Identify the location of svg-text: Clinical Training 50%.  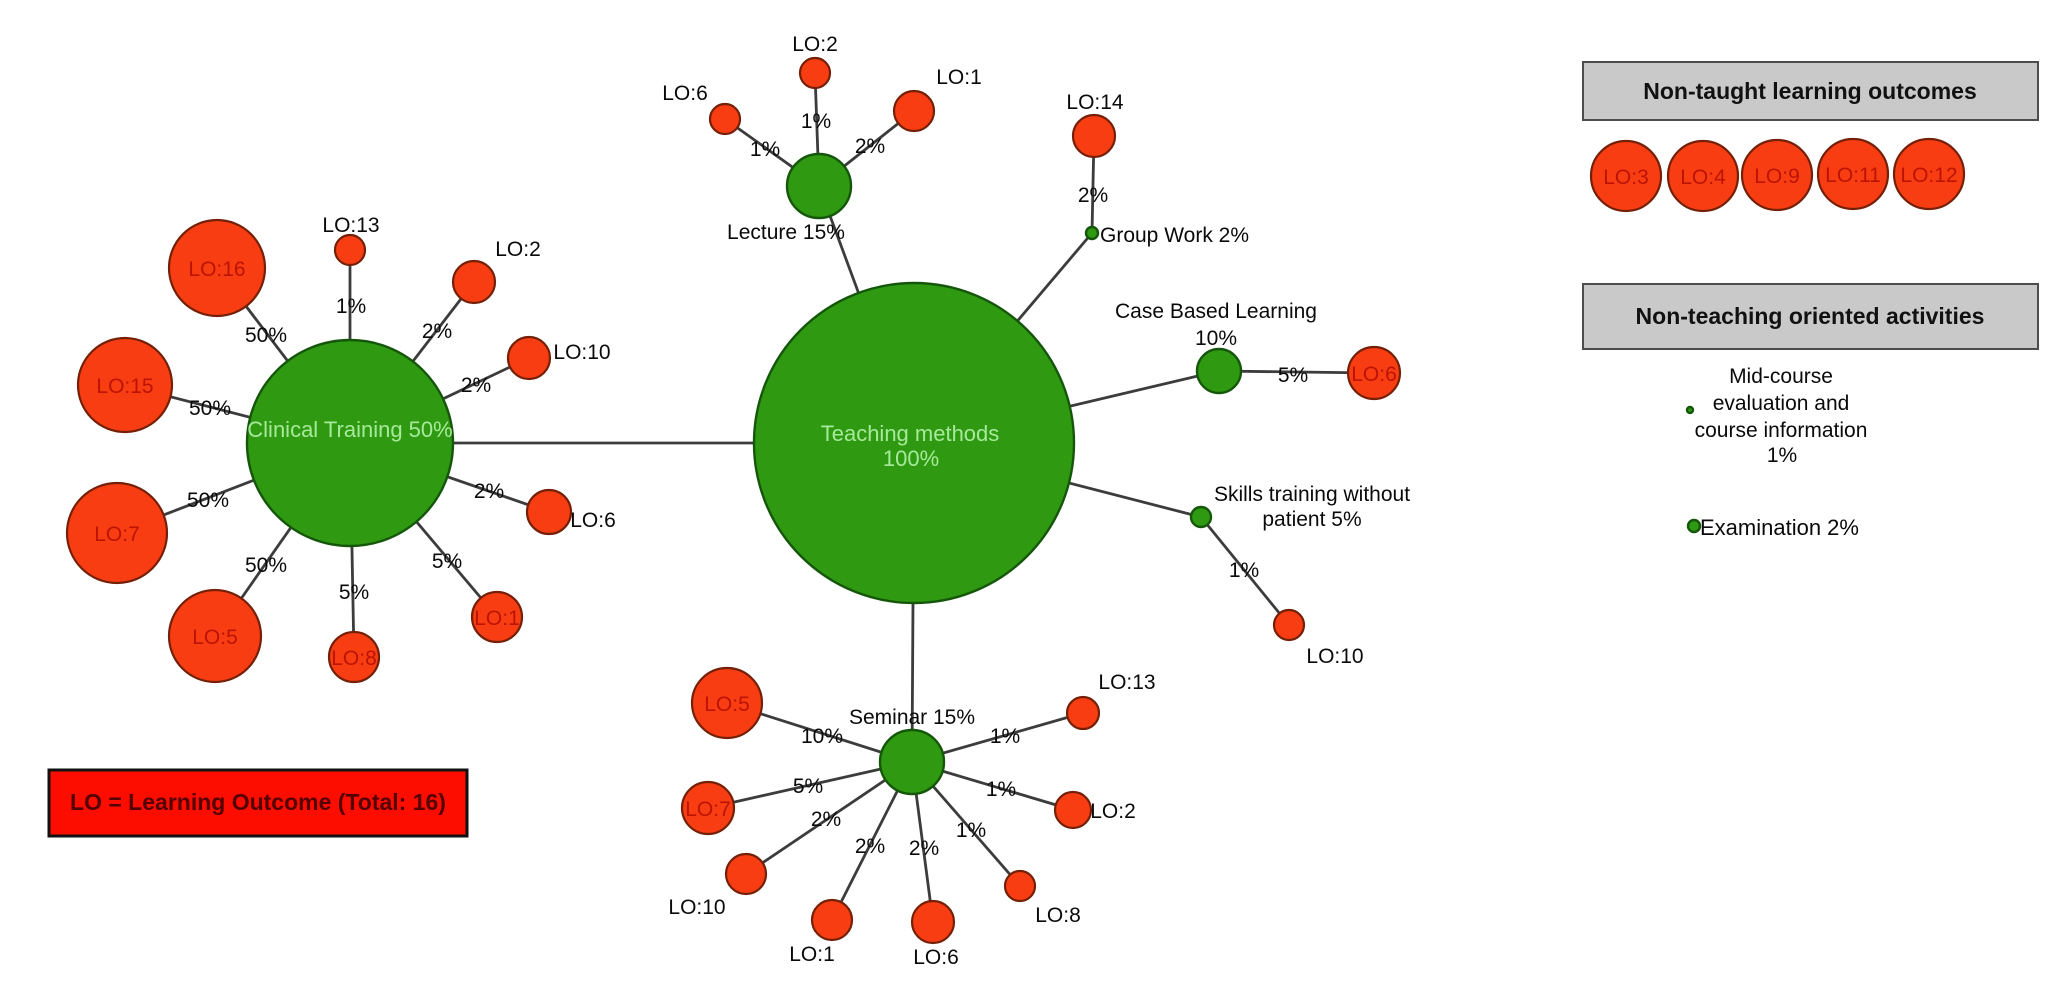
(349, 429).